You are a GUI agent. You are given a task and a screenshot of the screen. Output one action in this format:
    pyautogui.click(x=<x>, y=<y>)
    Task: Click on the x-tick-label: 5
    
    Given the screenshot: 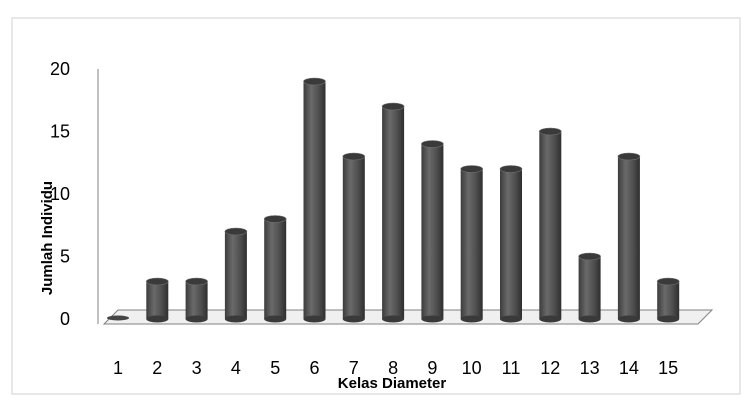 What is the action you would take?
    pyautogui.click(x=275, y=368)
    